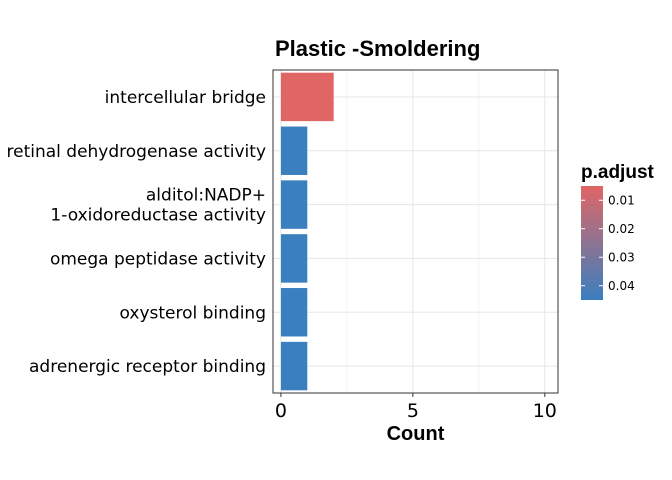 The image size is (672, 480). I want to click on x-tick-label: 0, so click(281, 411).